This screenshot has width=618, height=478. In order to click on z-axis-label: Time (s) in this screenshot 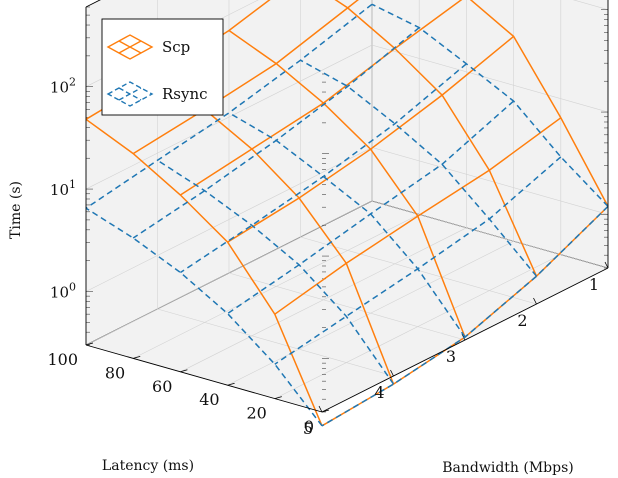, I will do `click(16, 210)`.